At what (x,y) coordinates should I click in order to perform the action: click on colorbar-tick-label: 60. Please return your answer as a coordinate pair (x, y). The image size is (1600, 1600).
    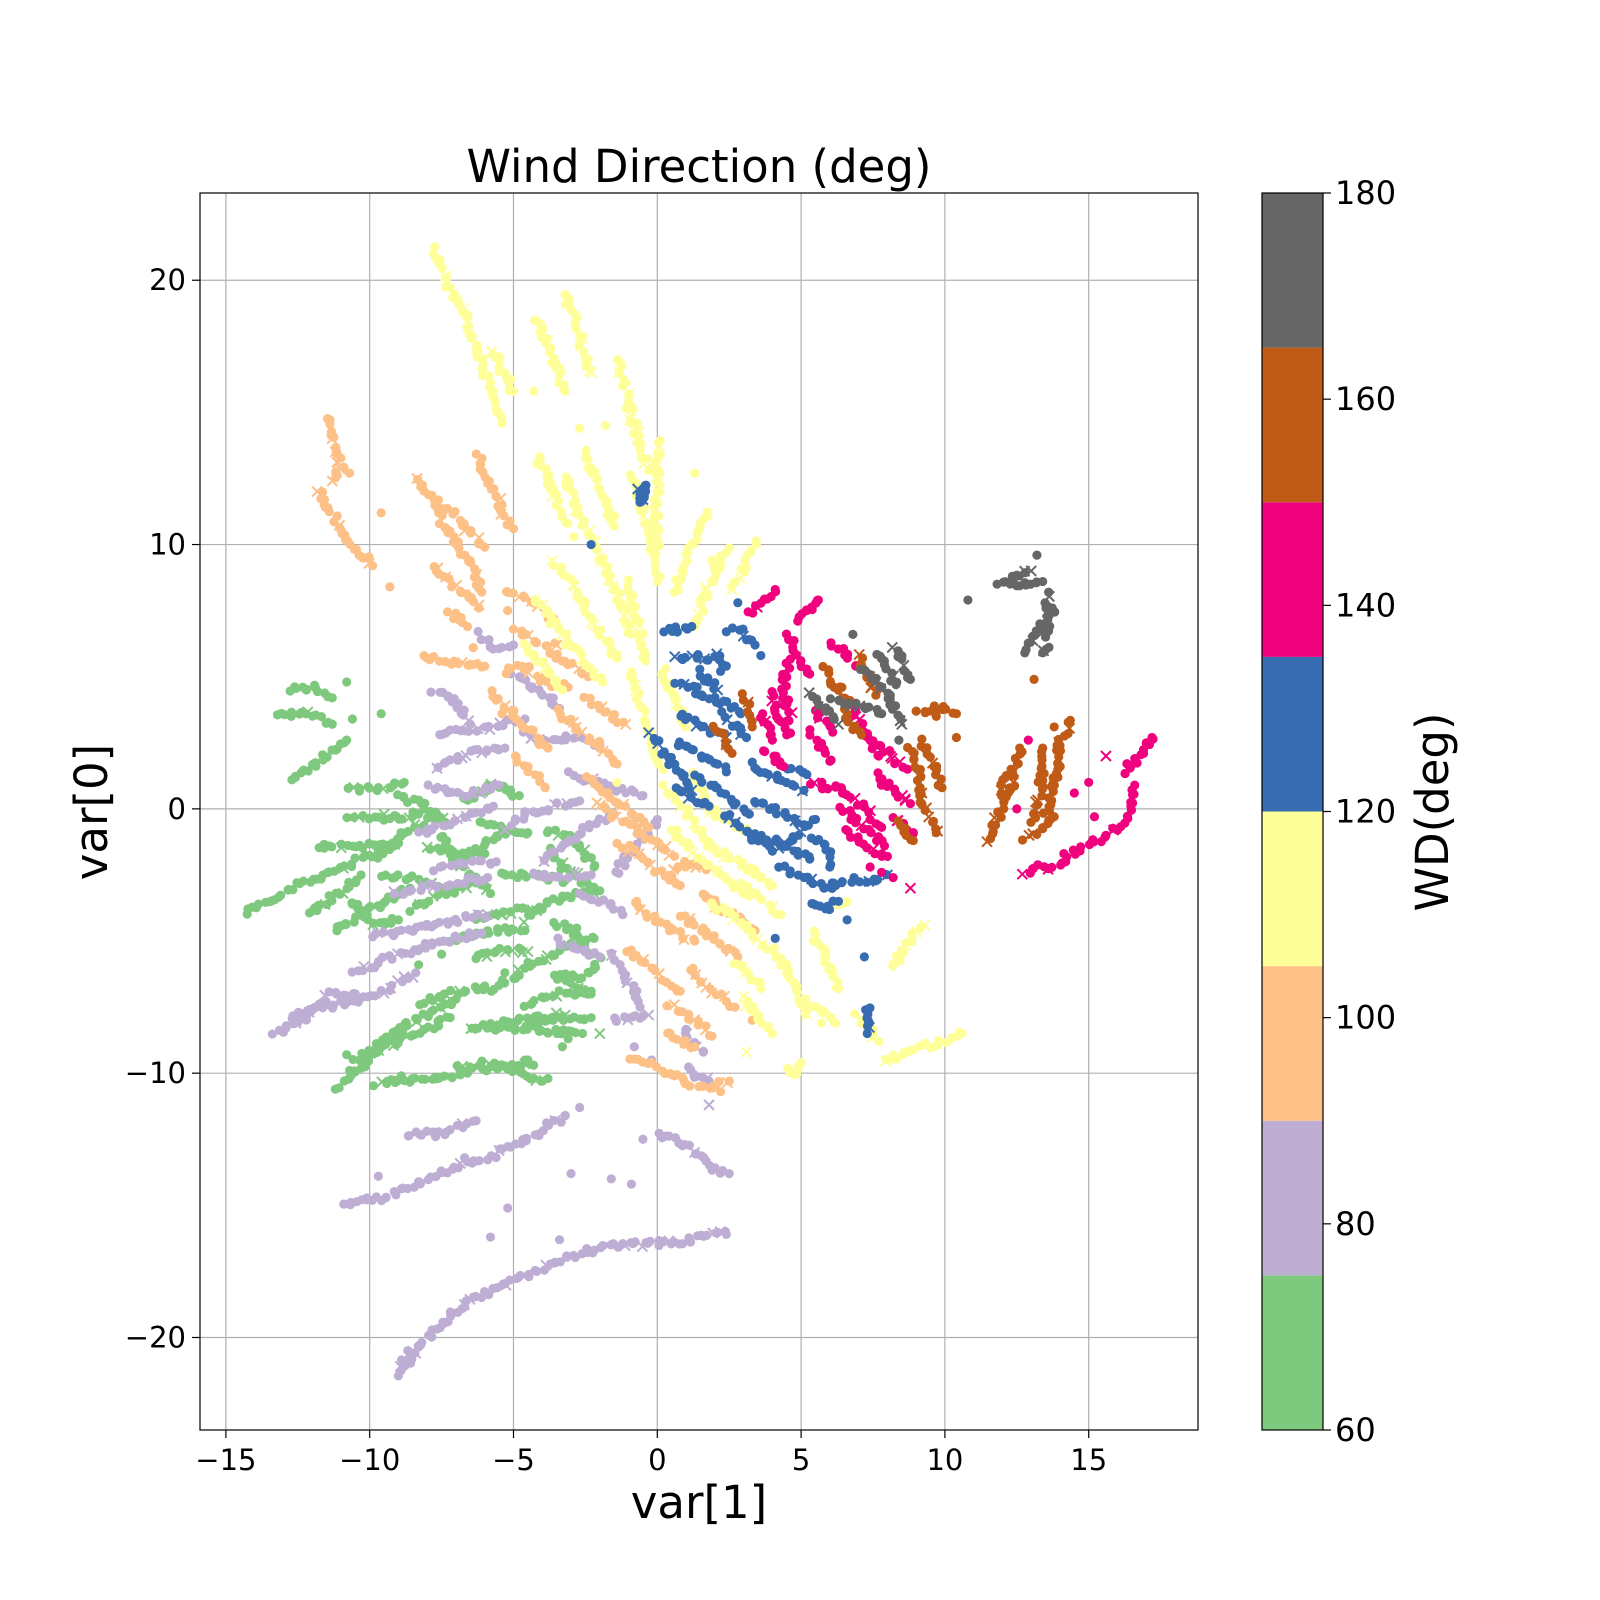
    Looking at the image, I should click on (1355, 1430).